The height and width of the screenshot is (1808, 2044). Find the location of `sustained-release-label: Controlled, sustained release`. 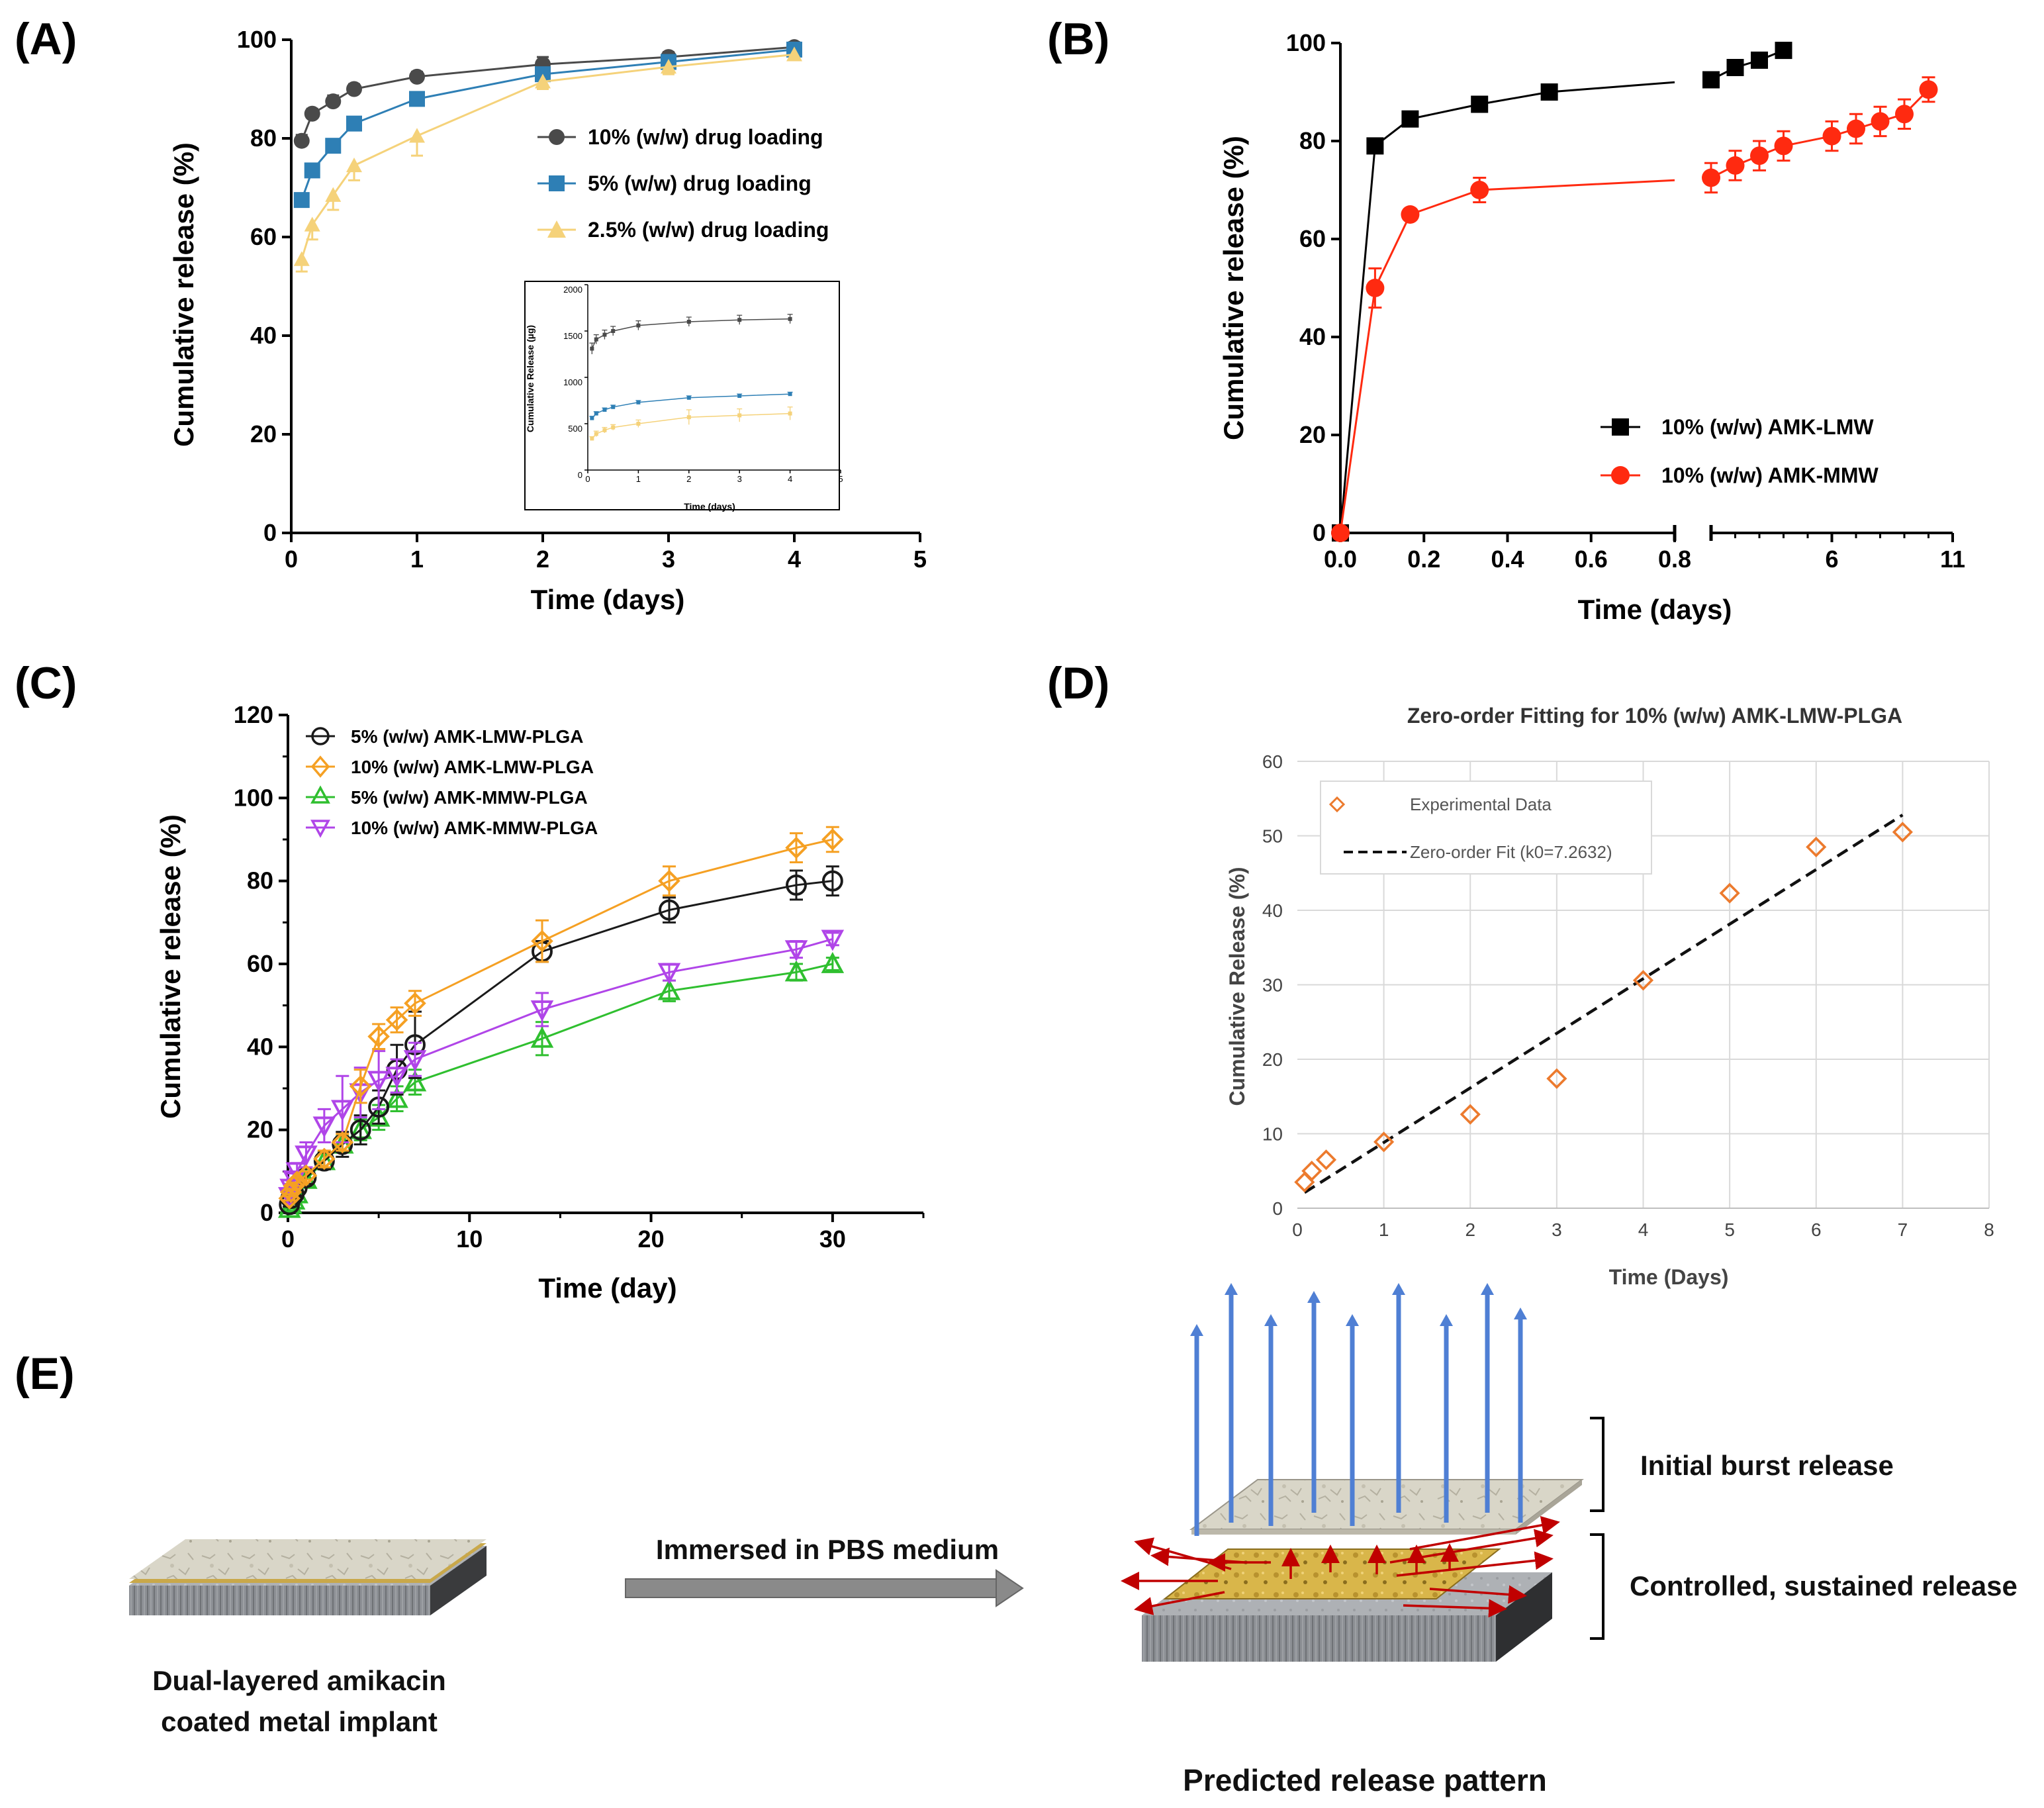

sustained-release-label: Controlled, sustained release is located at coordinates (1824, 1585).